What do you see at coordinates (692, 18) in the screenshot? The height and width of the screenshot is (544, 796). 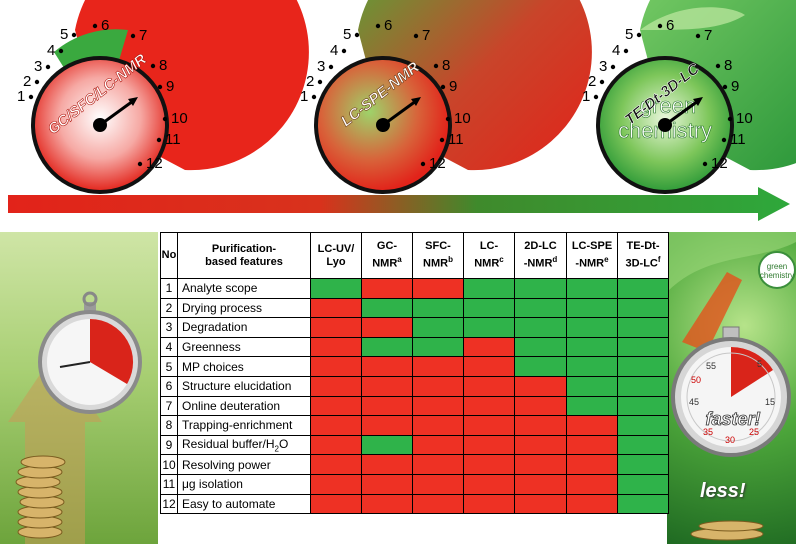 I see `gauge-3-leaf` at bounding box center [692, 18].